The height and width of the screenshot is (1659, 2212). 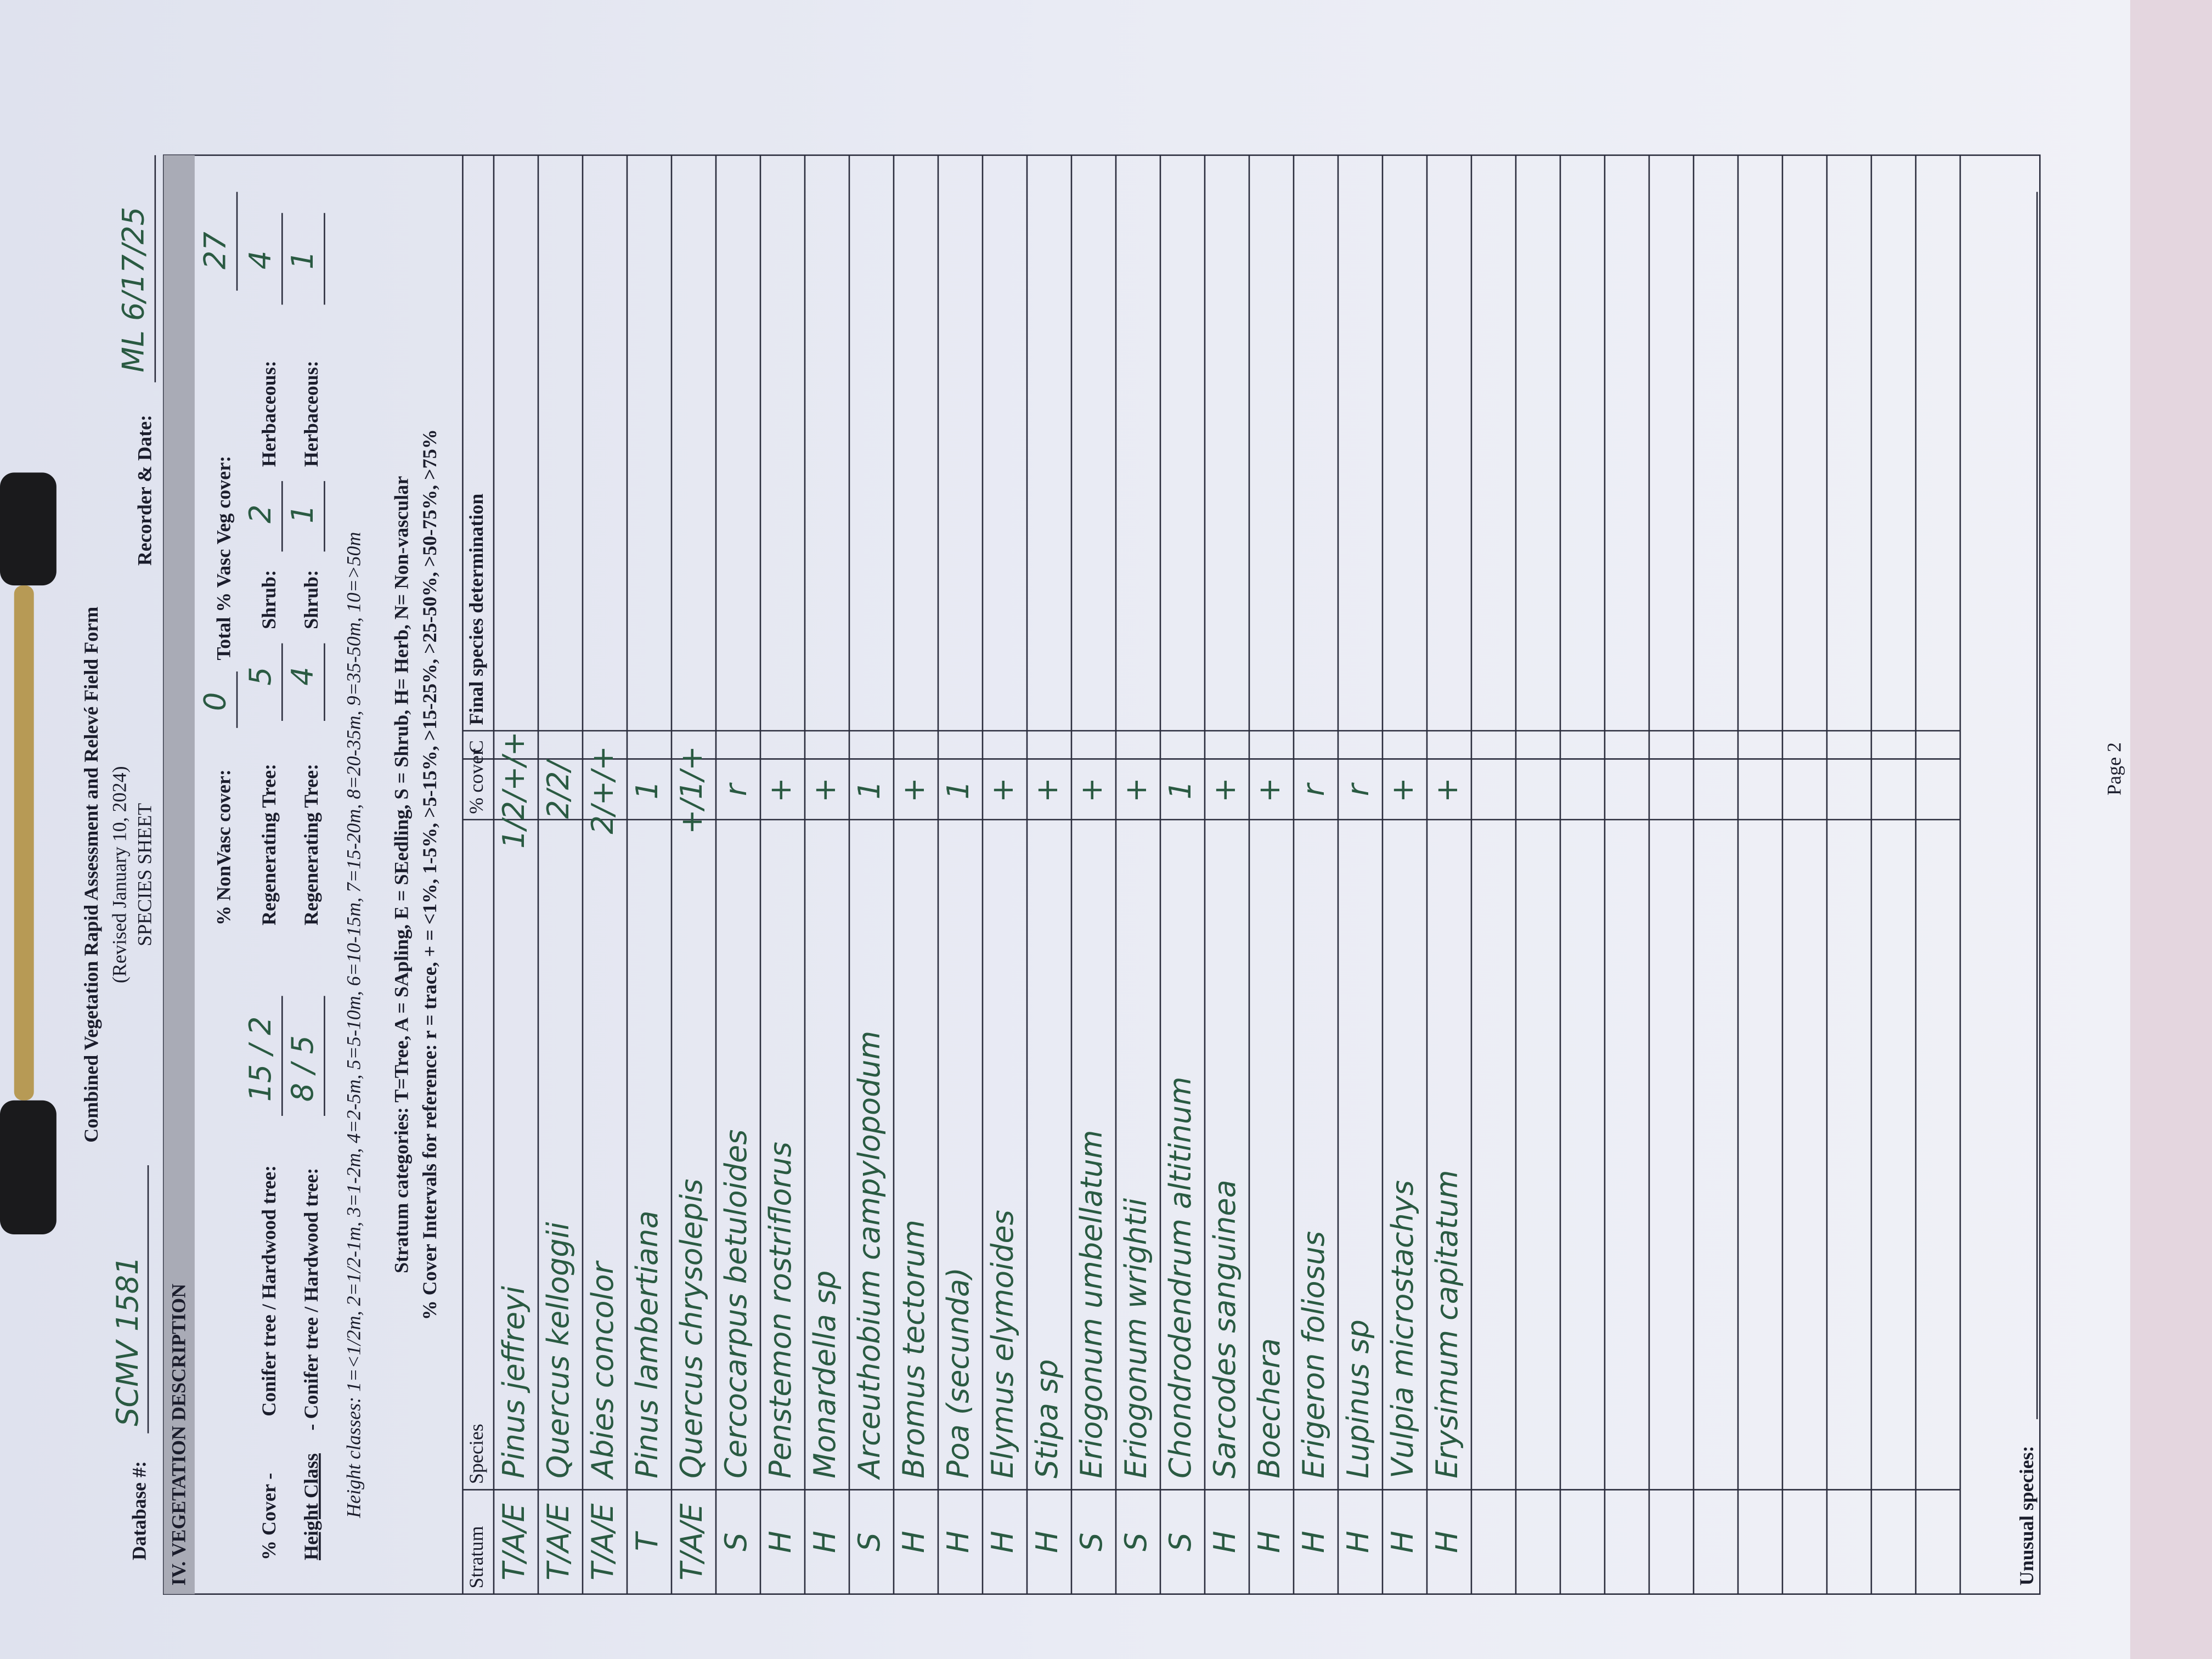 I want to click on species: Eriogonum wrightii, so click(x=1136, y=1338).